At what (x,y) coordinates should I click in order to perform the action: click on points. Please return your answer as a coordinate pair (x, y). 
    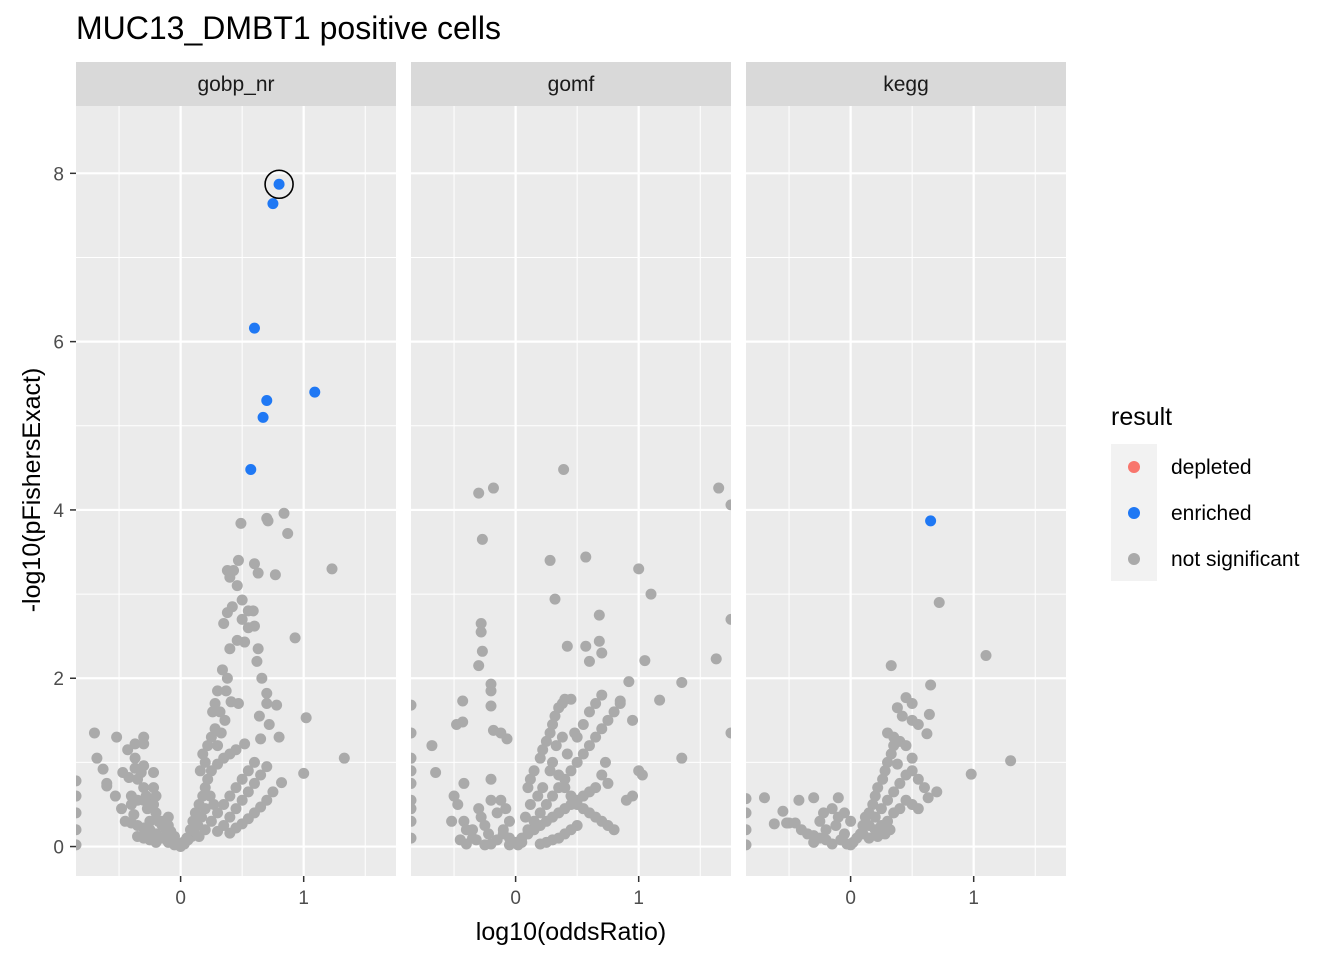
    Looking at the image, I should click on (571, 657).